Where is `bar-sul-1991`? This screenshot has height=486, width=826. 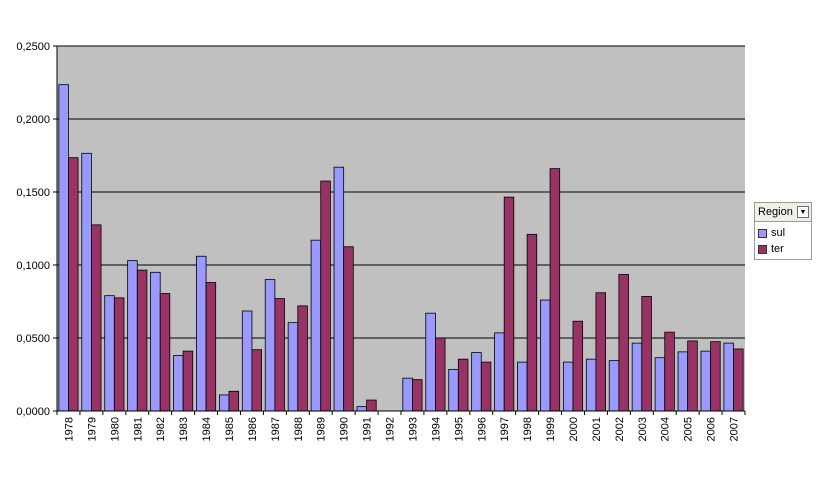
bar-sul-1991 is located at coordinates (361, 409).